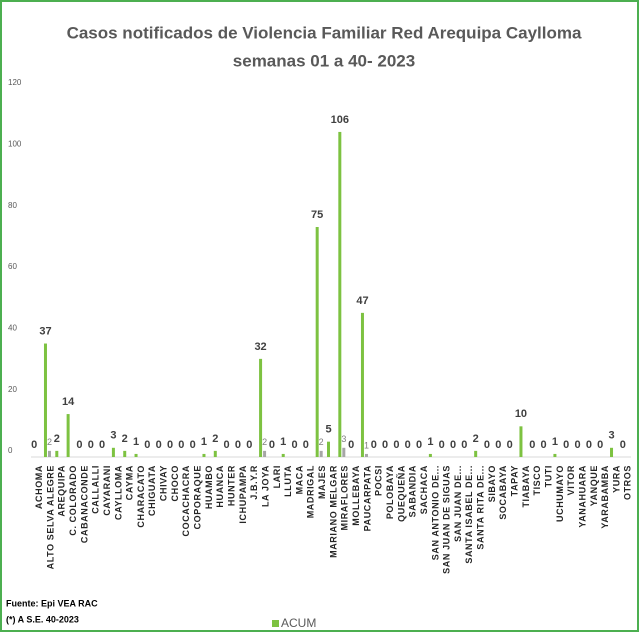  Describe the element at coordinates (390, 492) in the screenshot. I see `x-tick-label: POLOBAYA` at that location.